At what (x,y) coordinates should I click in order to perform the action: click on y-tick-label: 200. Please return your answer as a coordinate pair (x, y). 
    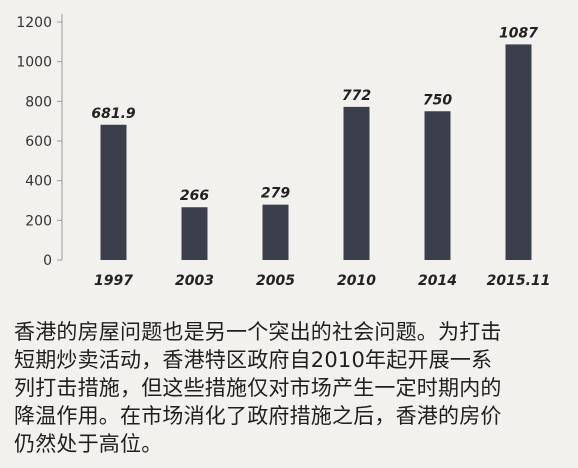
    Looking at the image, I should click on (38, 221).